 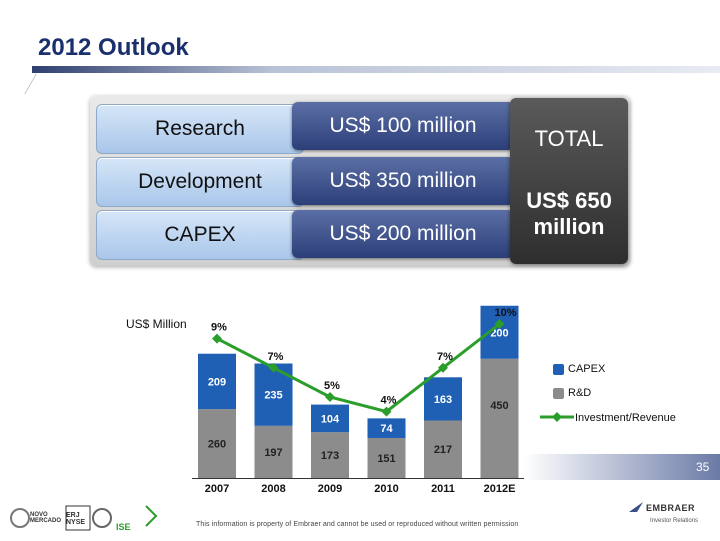 I want to click on total-box, so click(x=569, y=181).